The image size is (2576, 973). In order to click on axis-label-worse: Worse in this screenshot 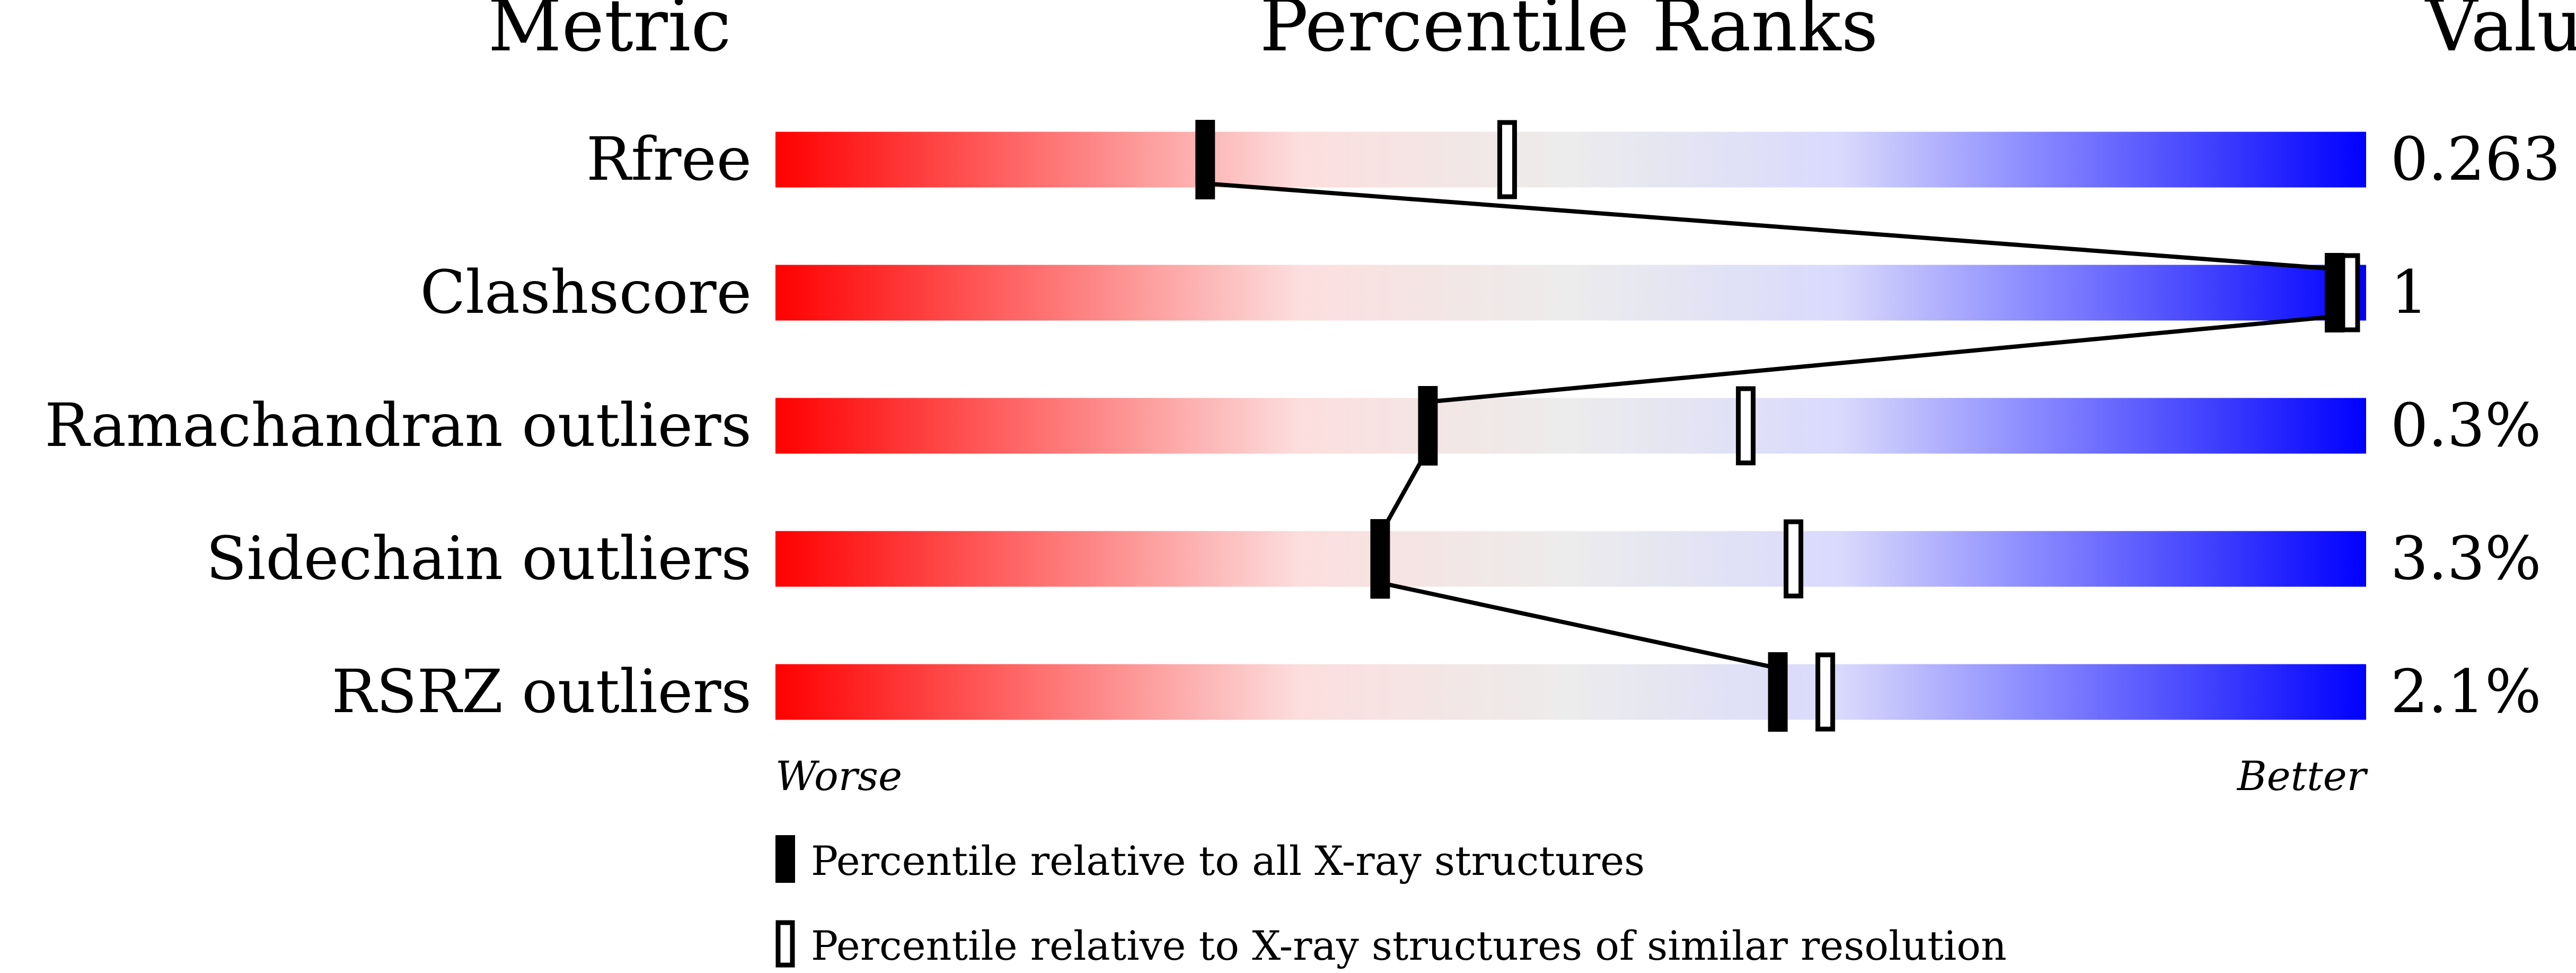, I will do `click(838, 776)`.